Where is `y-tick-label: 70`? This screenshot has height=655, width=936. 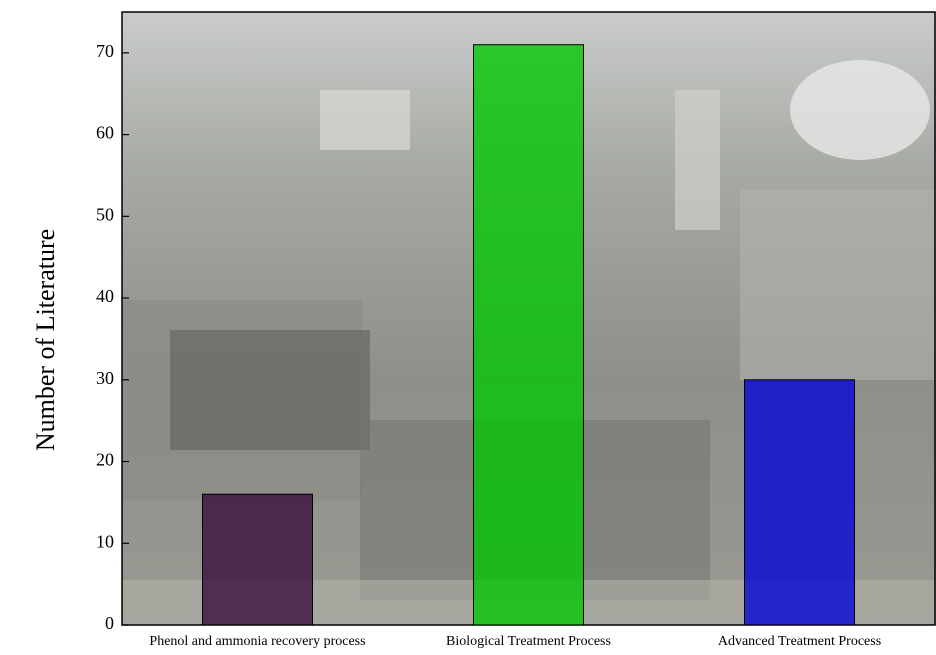 y-tick-label: 70 is located at coordinates (105, 51).